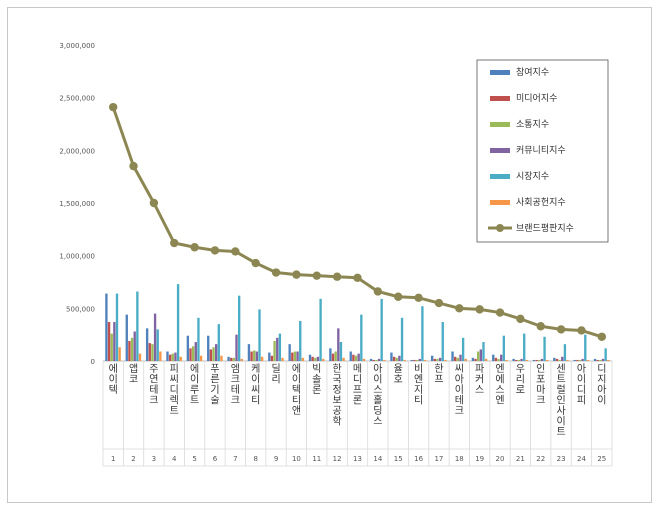 Image resolution: width=660 pixels, height=511 pixels. What do you see at coordinates (531, 228) in the screenshot?
I see `legend-item: 브랜드평판지수` at bounding box center [531, 228].